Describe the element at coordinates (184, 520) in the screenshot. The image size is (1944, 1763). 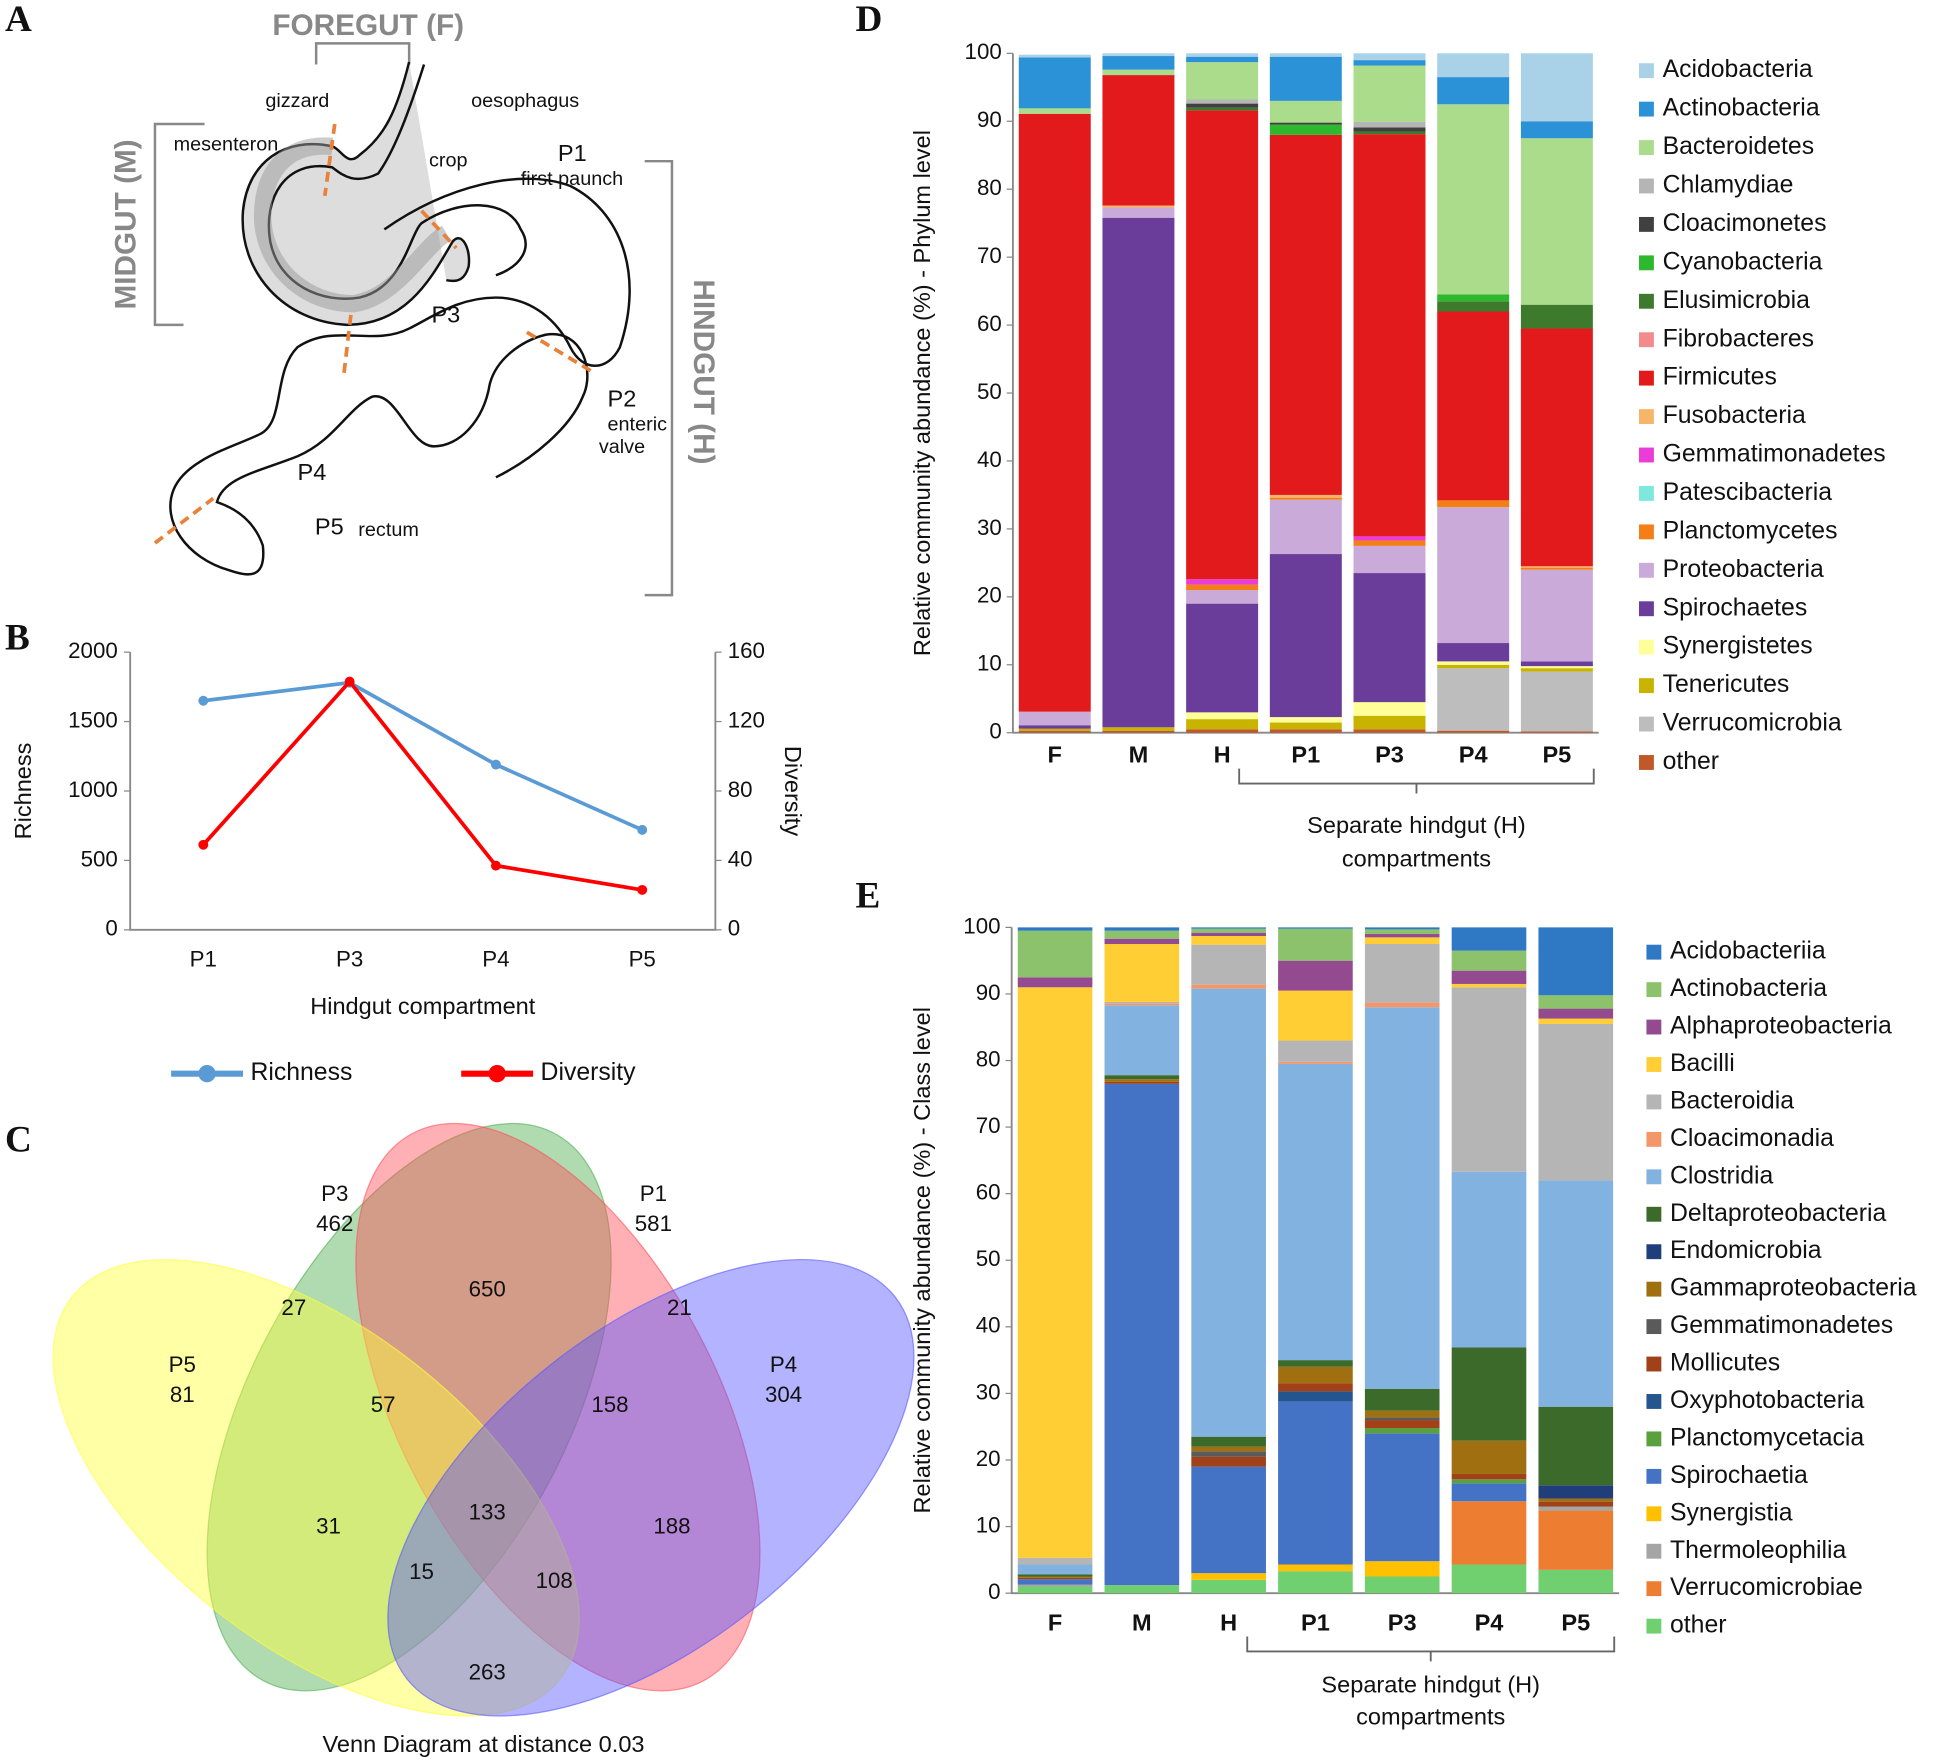
I see `cut-line` at that location.